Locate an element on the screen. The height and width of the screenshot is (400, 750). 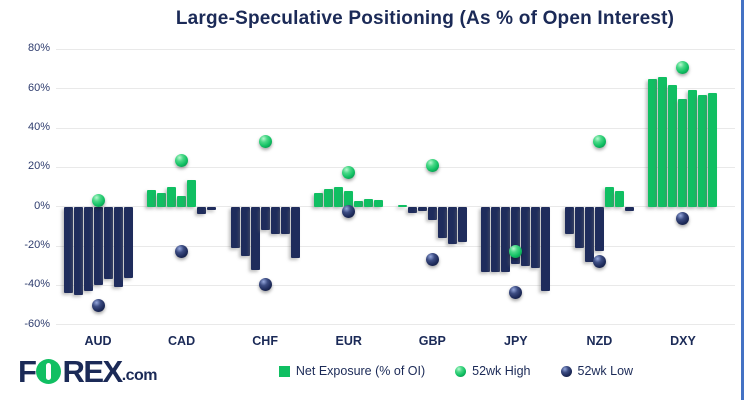
legend-item-52wk-low: 52wk Low is located at coordinates (597, 371).